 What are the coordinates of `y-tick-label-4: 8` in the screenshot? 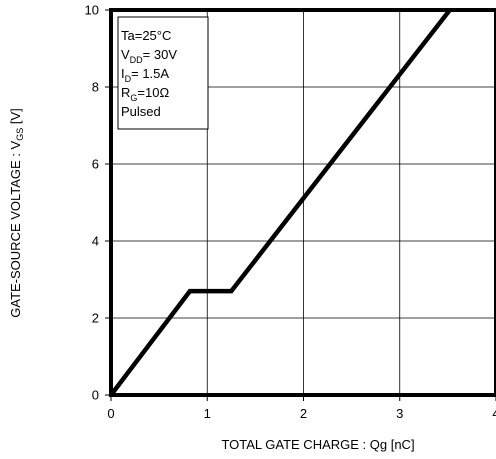 It's located at (95, 87).